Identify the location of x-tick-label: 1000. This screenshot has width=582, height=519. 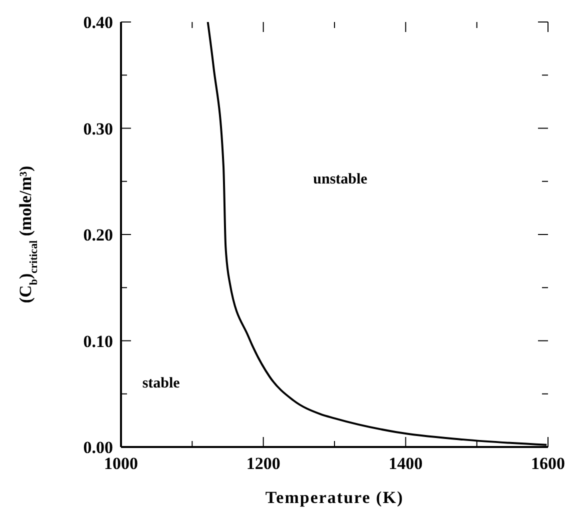
(121, 463).